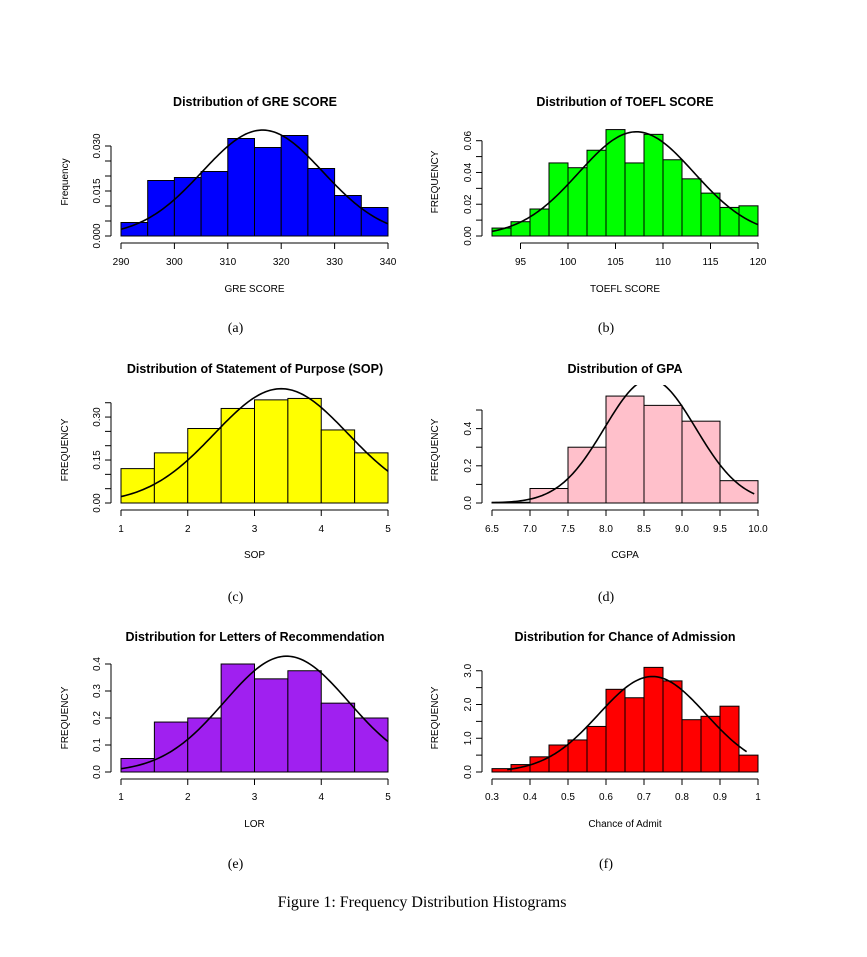 The height and width of the screenshot is (957, 867). What do you see at coordinates (97, 190) in the screenshot?
I see `y-tick-label: 0.015` at bounding box center [97, 190].